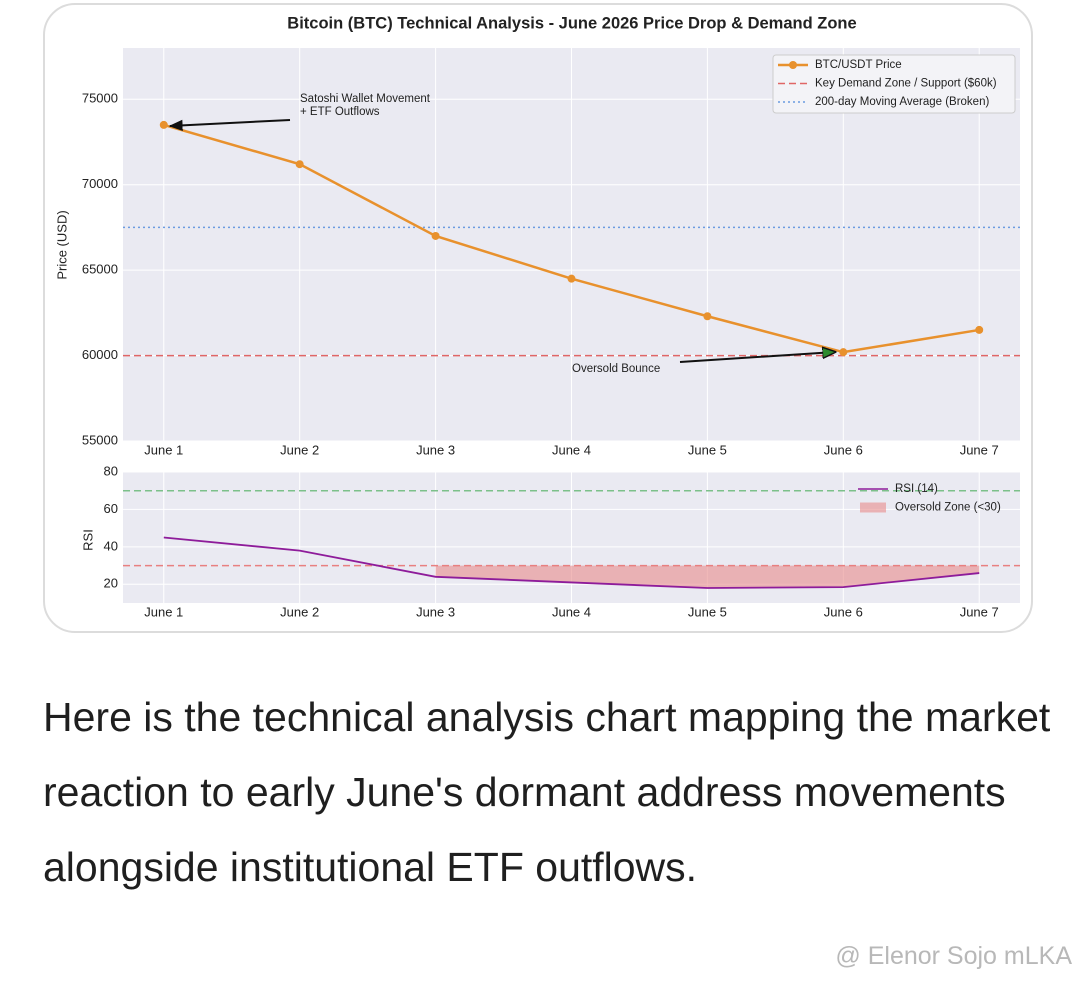 The width and height of the screenshot is (1080, 983). What do you see at coordinates (111, 470) in the screenshot?
I see `y-tick-label: 80` at bounding box center [111, 470].